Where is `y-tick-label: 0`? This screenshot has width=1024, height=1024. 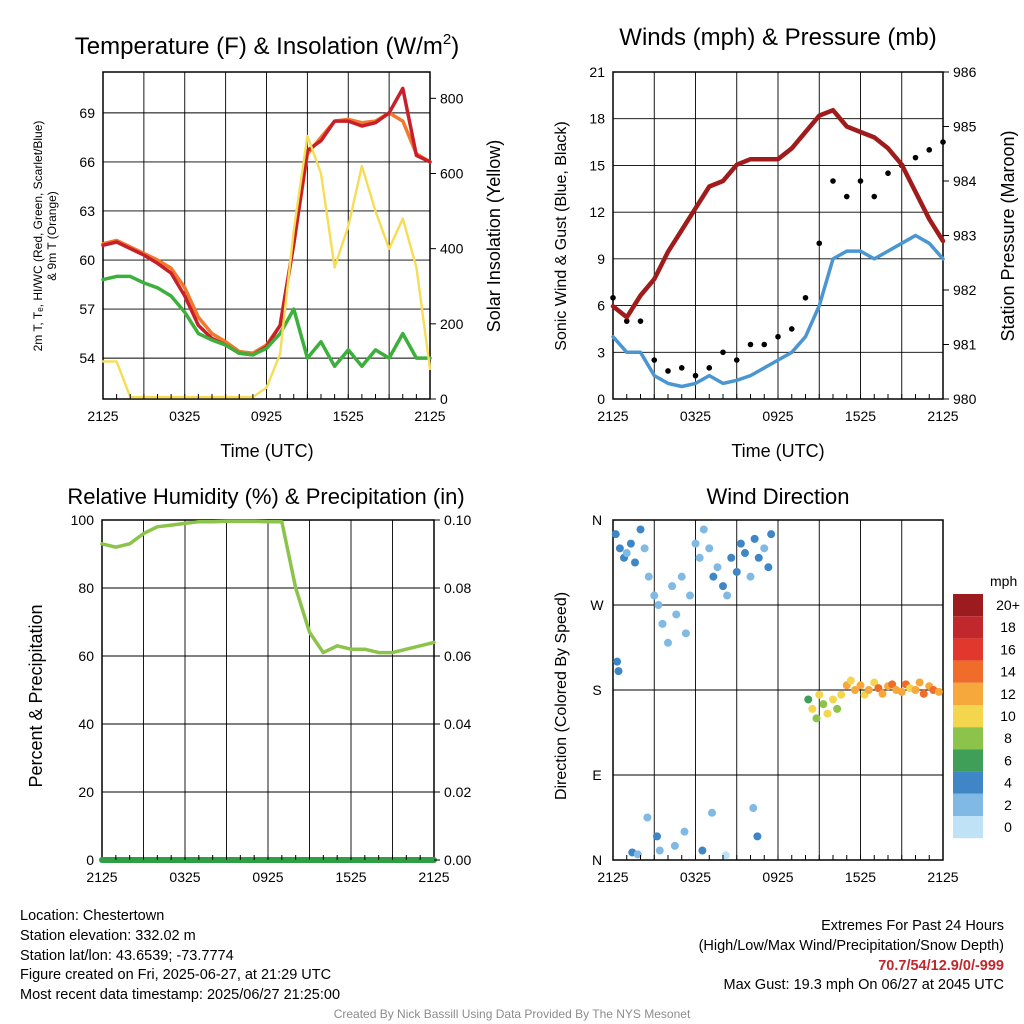
y-tick-label: 0 is located at coordinates (90, 860).